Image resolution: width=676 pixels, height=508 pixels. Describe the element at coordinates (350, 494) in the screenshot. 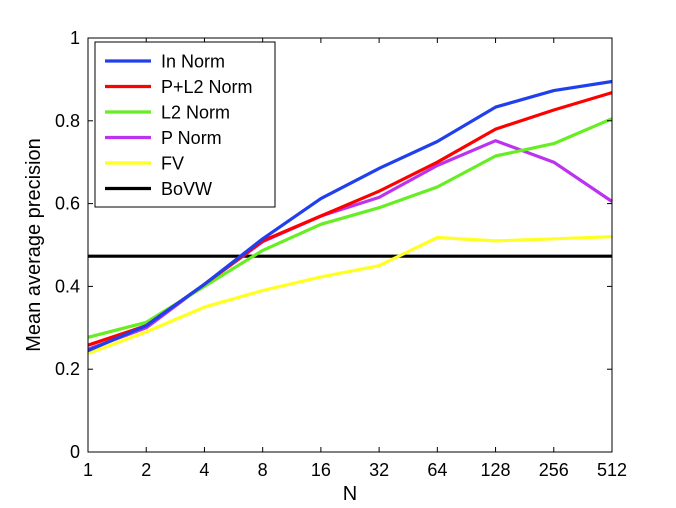

I see `x-axis-label: N` at that location.